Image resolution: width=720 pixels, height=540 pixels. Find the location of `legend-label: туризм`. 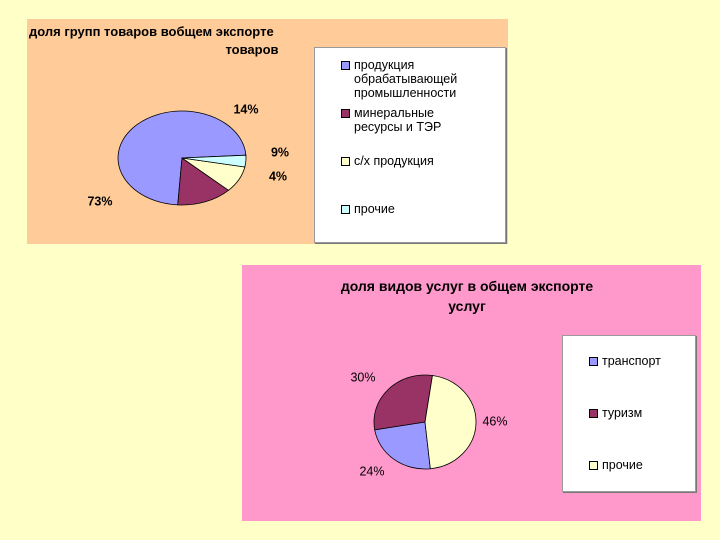

legend-label: туризм is located at coordinates (622, 413).